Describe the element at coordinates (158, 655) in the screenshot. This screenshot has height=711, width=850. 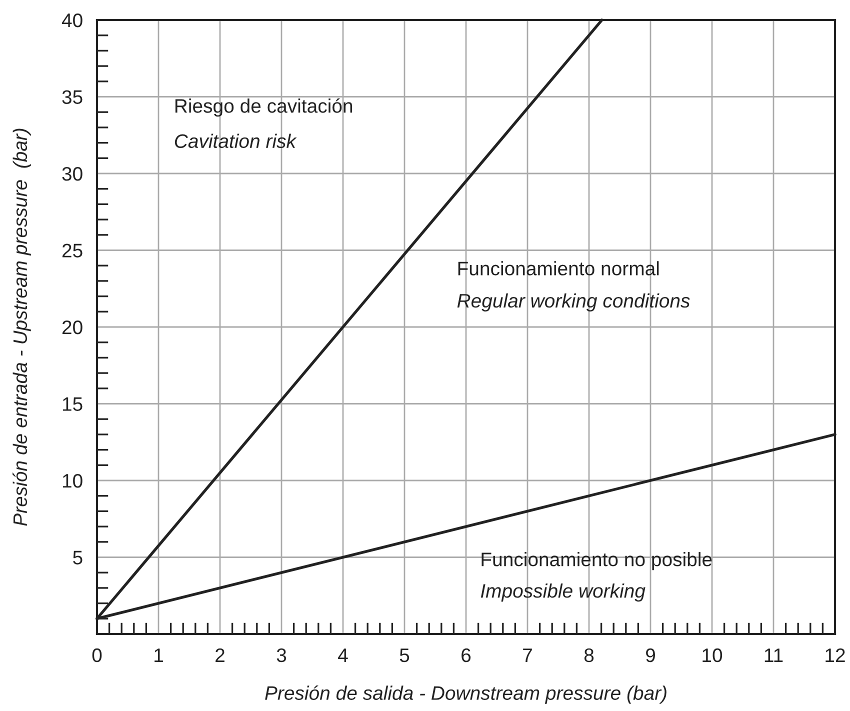
I see `x-tick-label: 1` at that location.